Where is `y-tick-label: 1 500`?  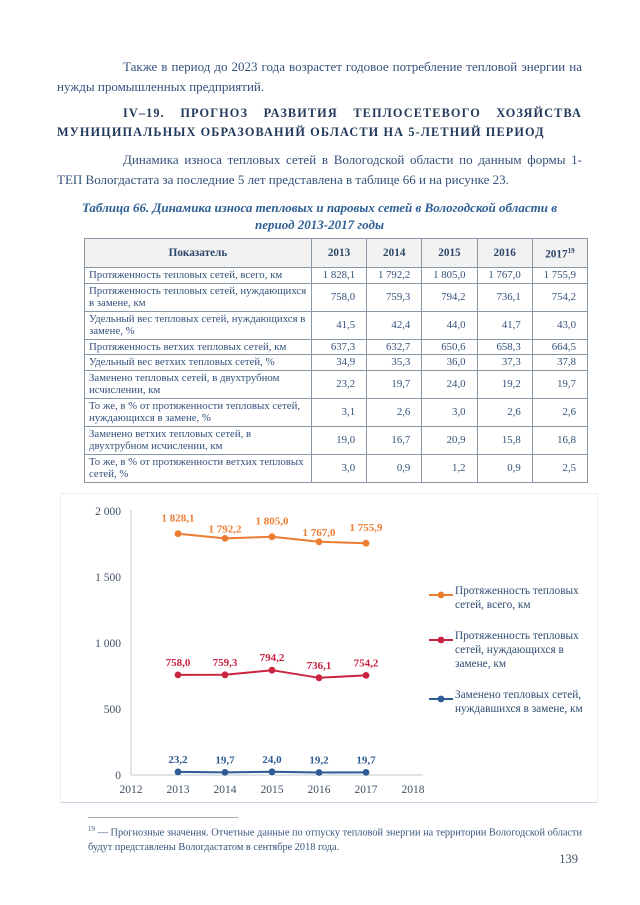 y-tick-label: 1 500 is located at coordinates (108, 578).